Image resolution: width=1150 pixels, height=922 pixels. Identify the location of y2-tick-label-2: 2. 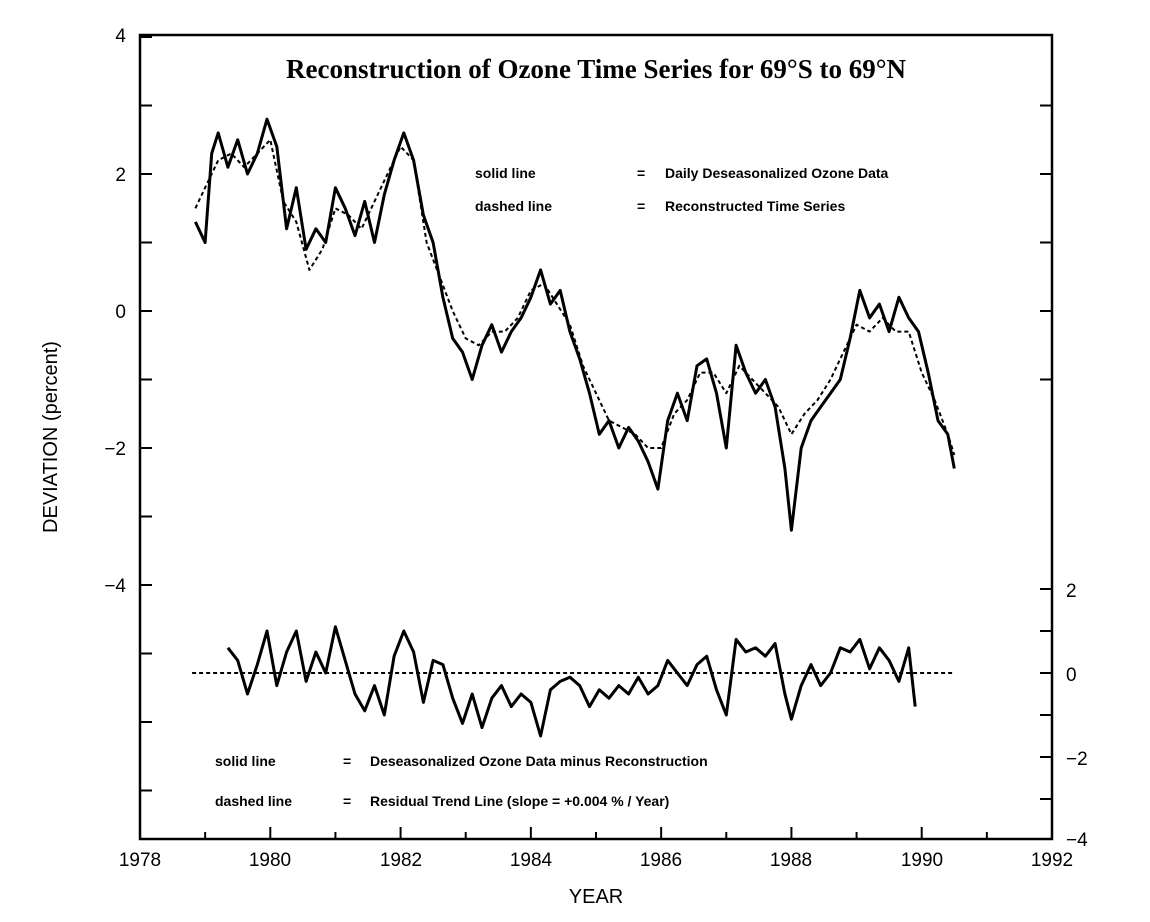
(1071, 591).